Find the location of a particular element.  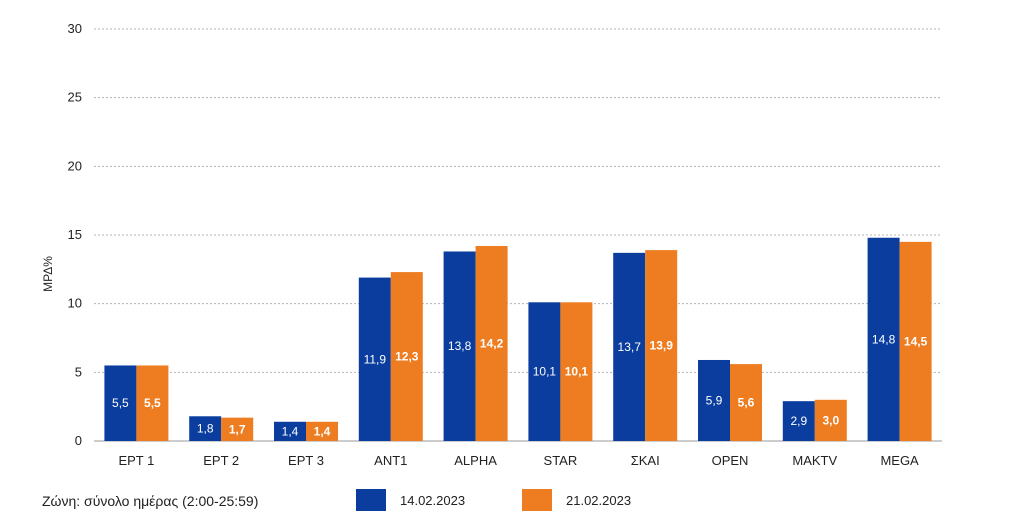

y-axis-label: ΜΡΔ% is located at coordinates (48, 274).